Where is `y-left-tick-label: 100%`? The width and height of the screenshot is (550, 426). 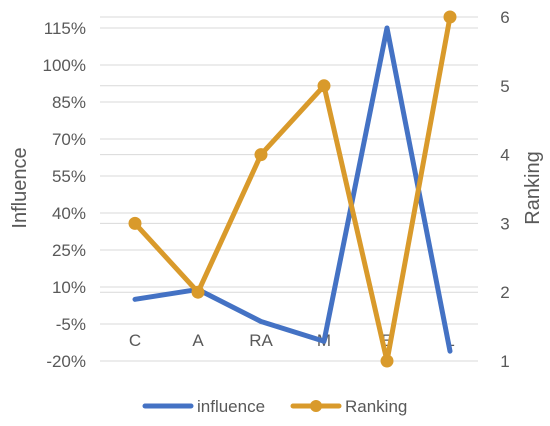 y-left-tick-label: 100% is located at coordinates (64, 65).